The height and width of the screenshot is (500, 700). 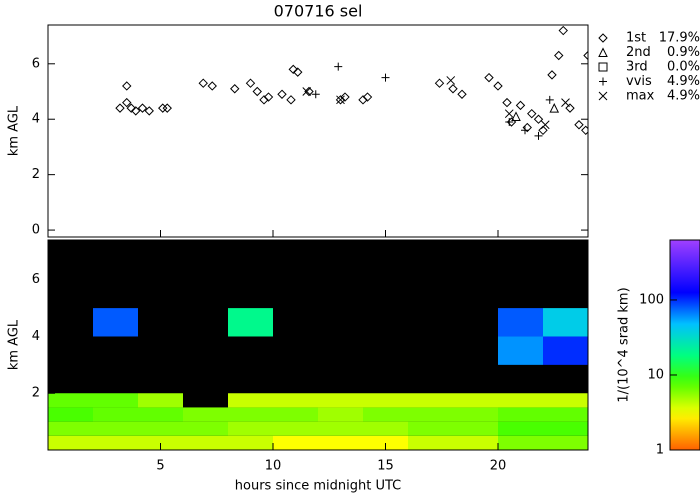 I want to click on x-tick-label: 5, so click(x=160, y=466).